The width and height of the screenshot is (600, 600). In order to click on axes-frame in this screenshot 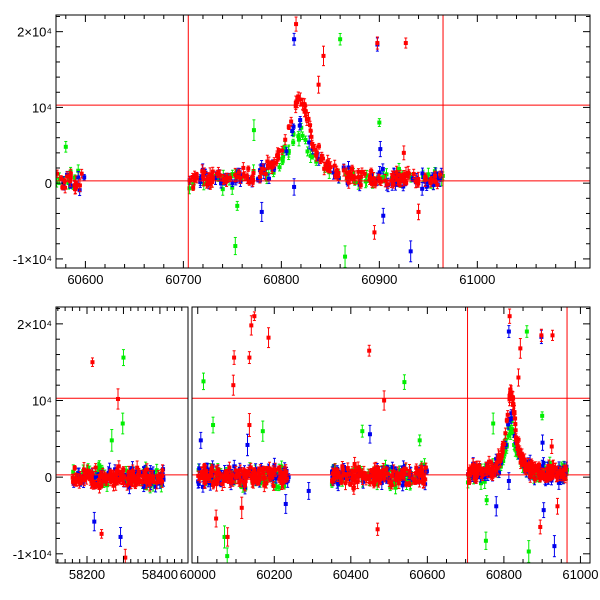, I will do `click(122, 435)`.